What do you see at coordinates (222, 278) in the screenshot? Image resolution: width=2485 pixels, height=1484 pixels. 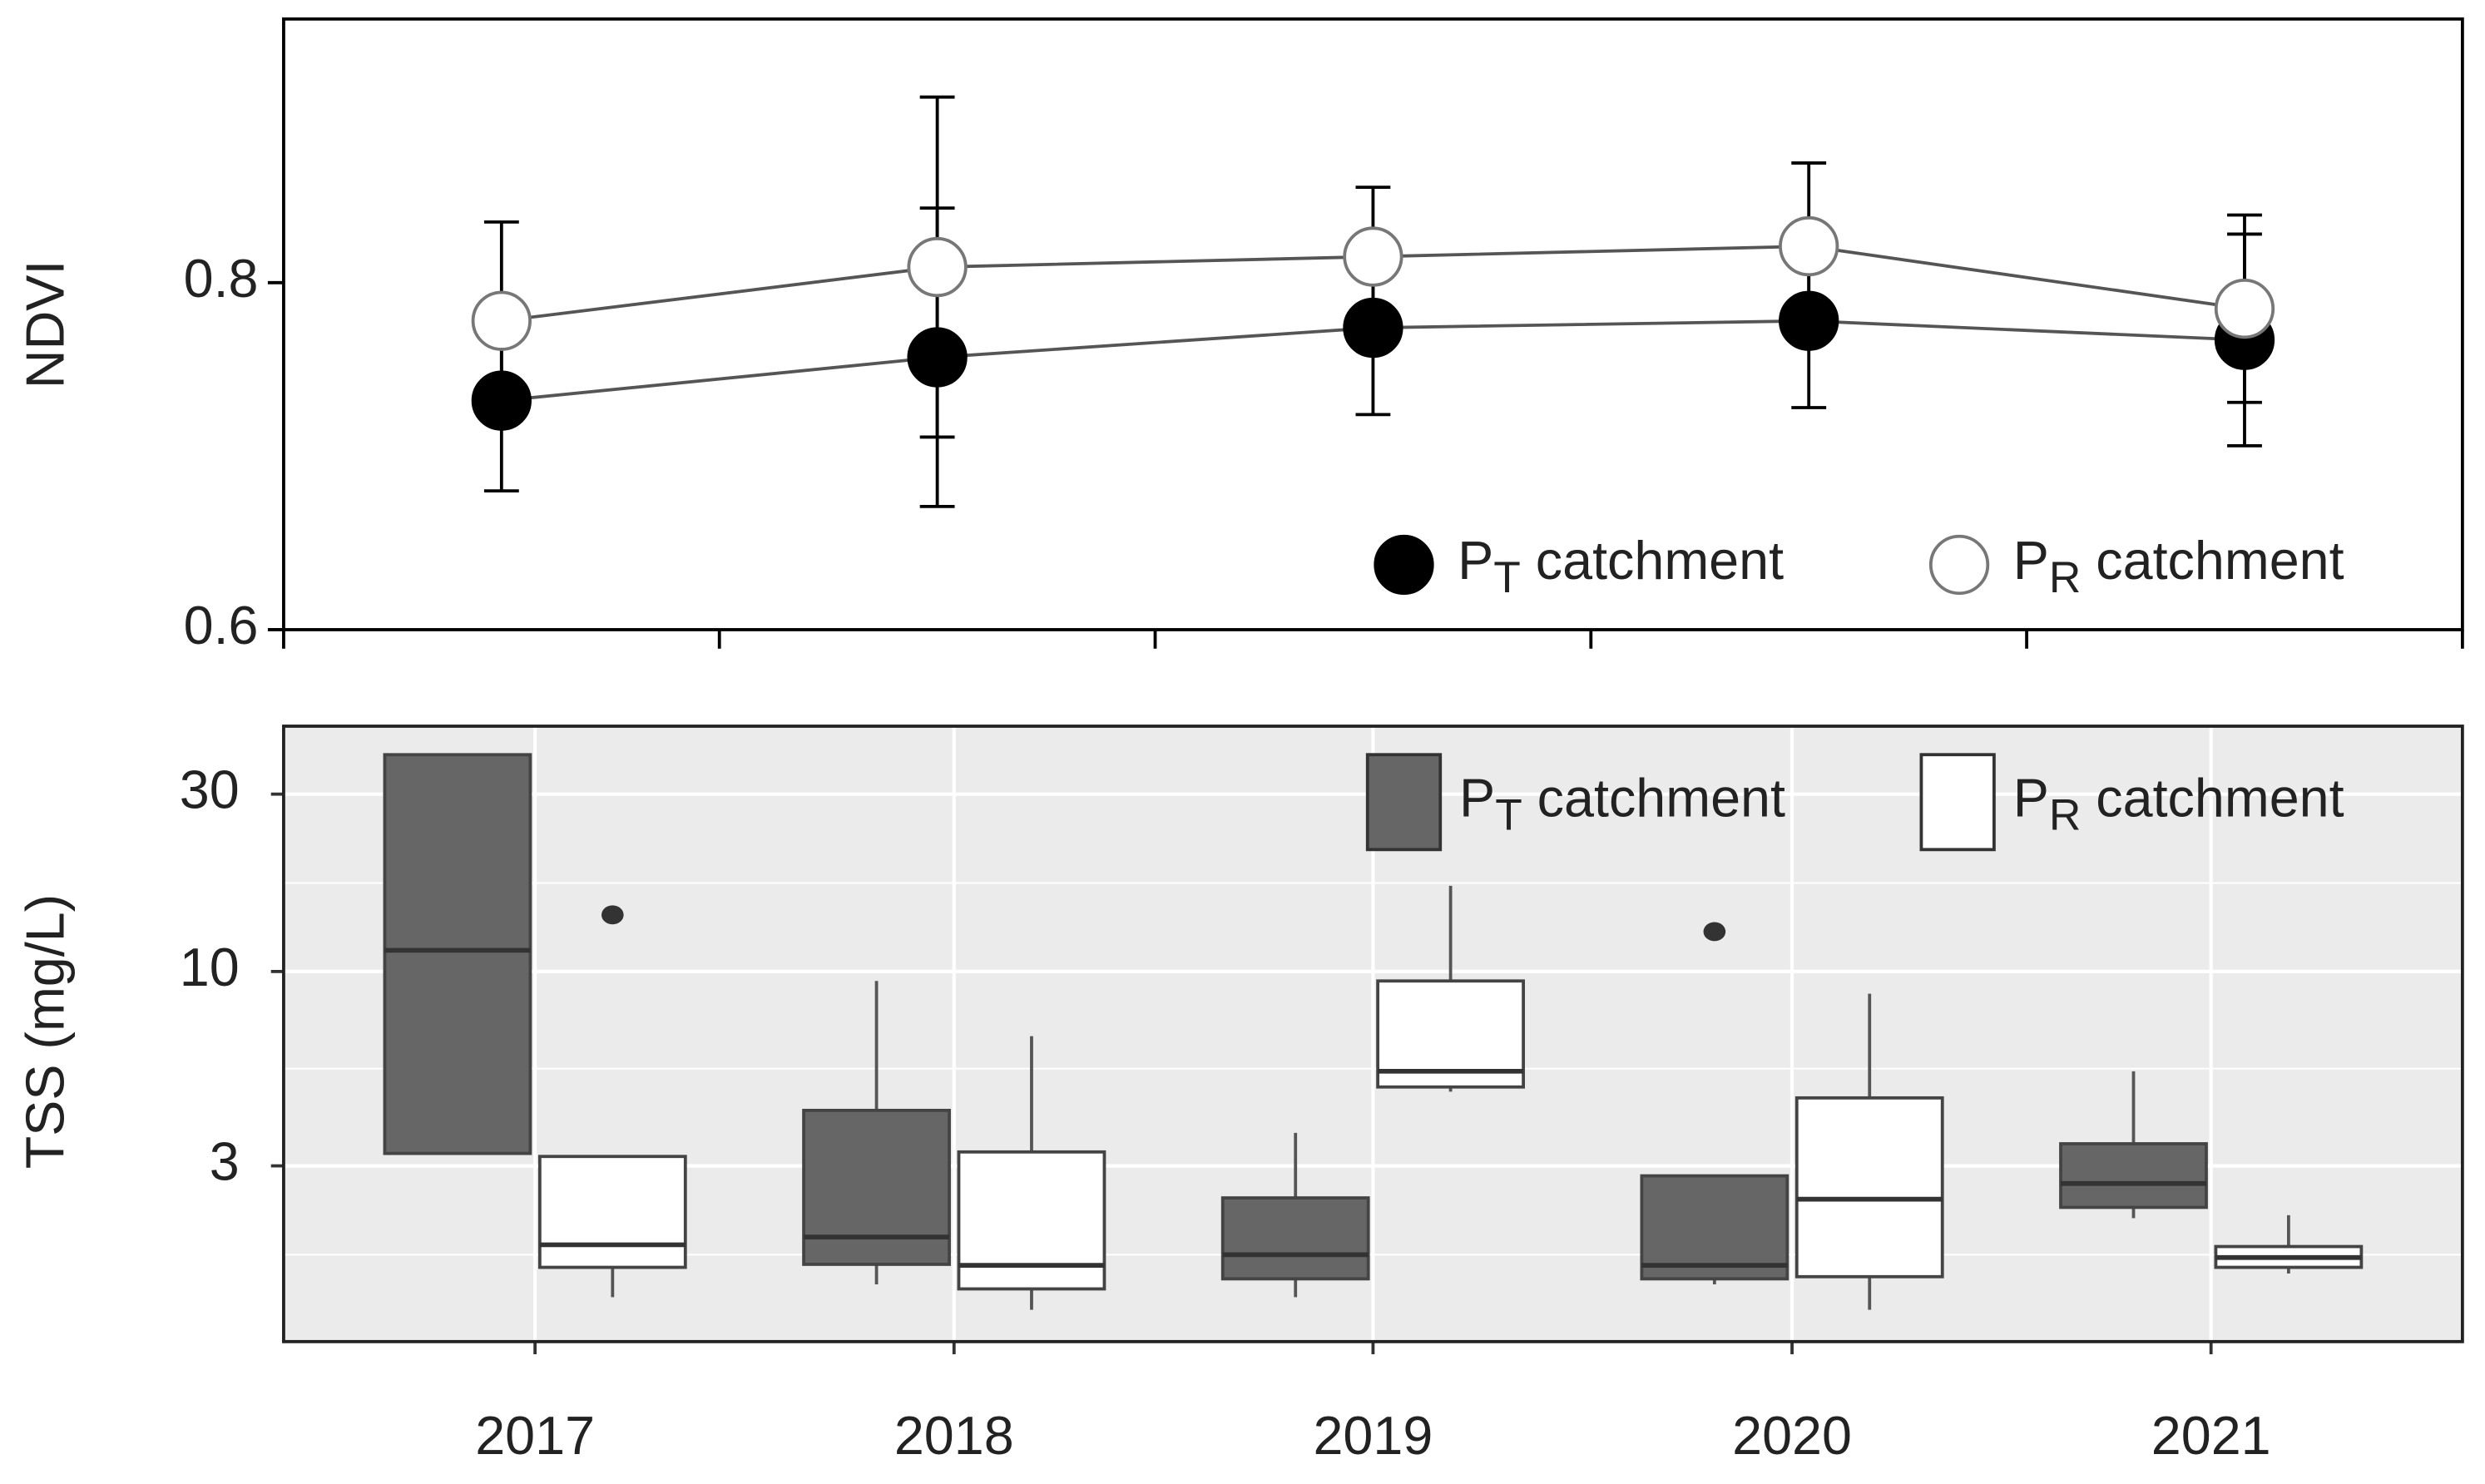 I see `y-tick-label: 0.8` at bounding box center [222, 278].